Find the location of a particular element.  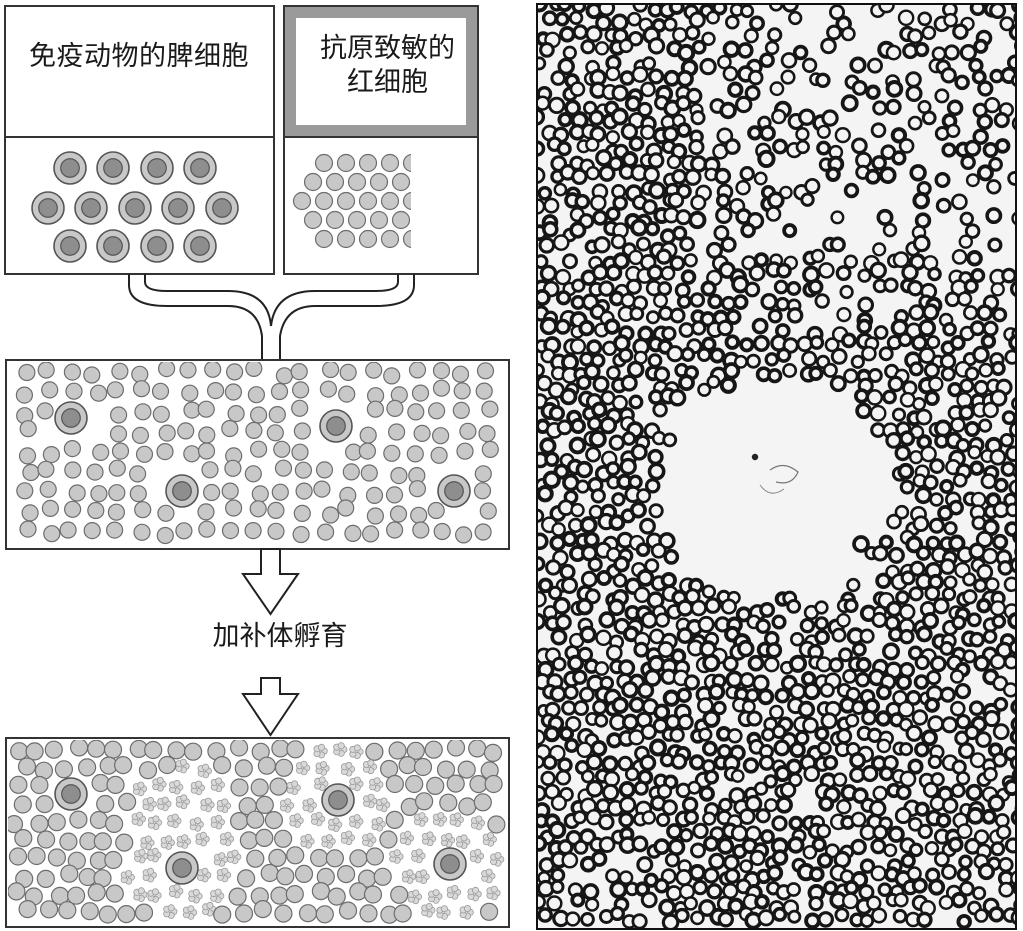

merge-connector is located at coordinates (271, 318).